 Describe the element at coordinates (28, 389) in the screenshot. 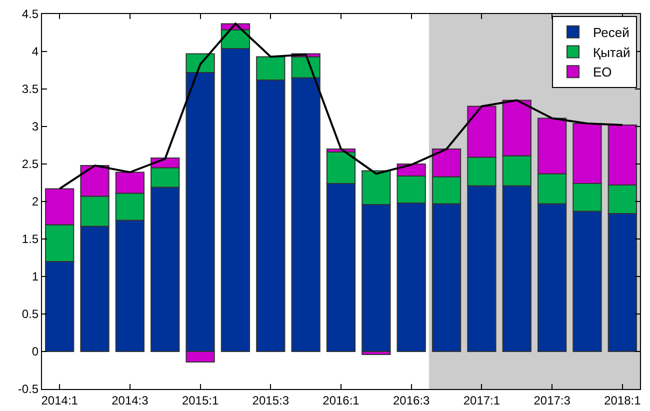

I see `y-tick-label: -0.5` at that location.